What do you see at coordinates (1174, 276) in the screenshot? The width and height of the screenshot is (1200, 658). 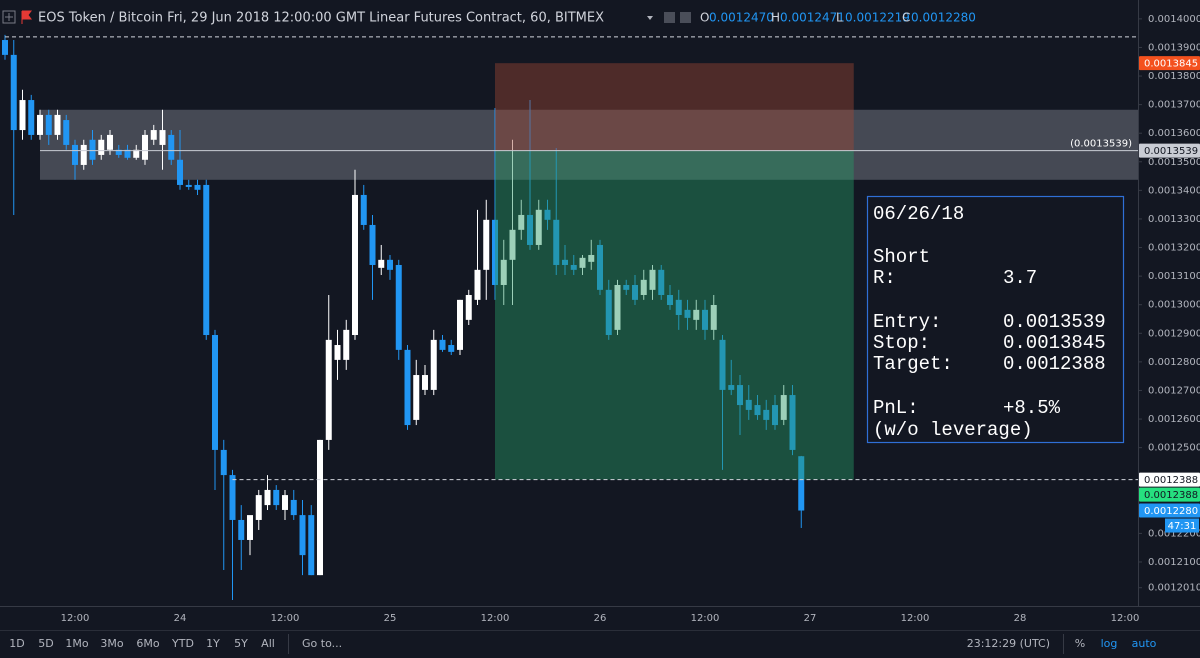 I see `y-tick-label: 0.0013100` at bounding box center [1174, 276].